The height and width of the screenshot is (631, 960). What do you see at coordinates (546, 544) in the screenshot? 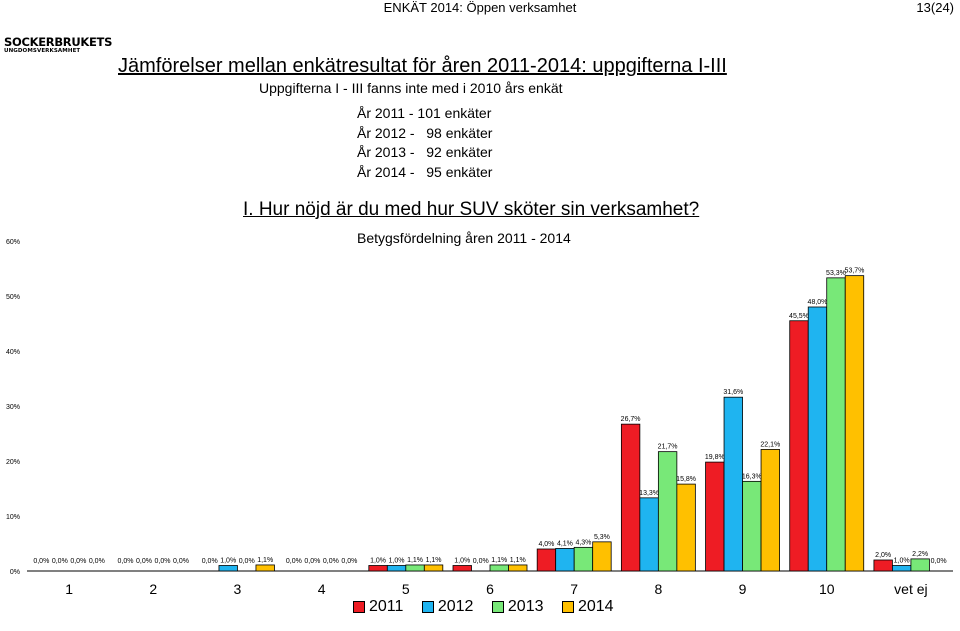
I see `data-label: 4,0%` at bounding box center [546, 544].